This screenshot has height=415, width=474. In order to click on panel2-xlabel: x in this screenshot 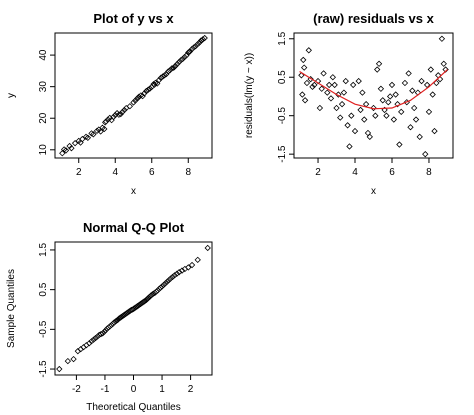, I will do `click(373, 191)`.